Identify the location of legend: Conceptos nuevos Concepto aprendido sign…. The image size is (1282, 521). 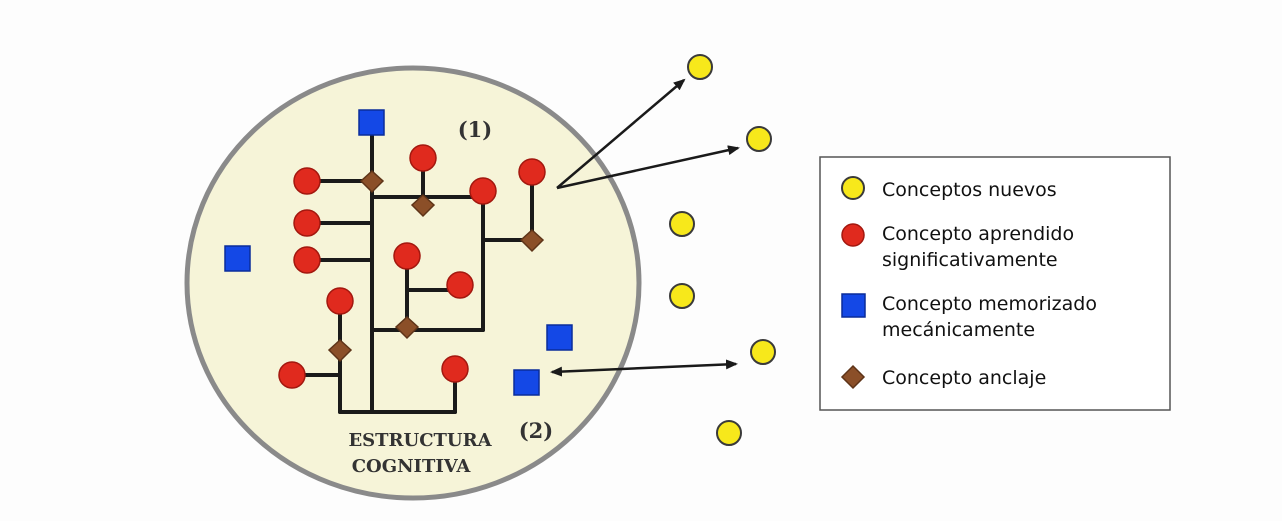
(995, 283).